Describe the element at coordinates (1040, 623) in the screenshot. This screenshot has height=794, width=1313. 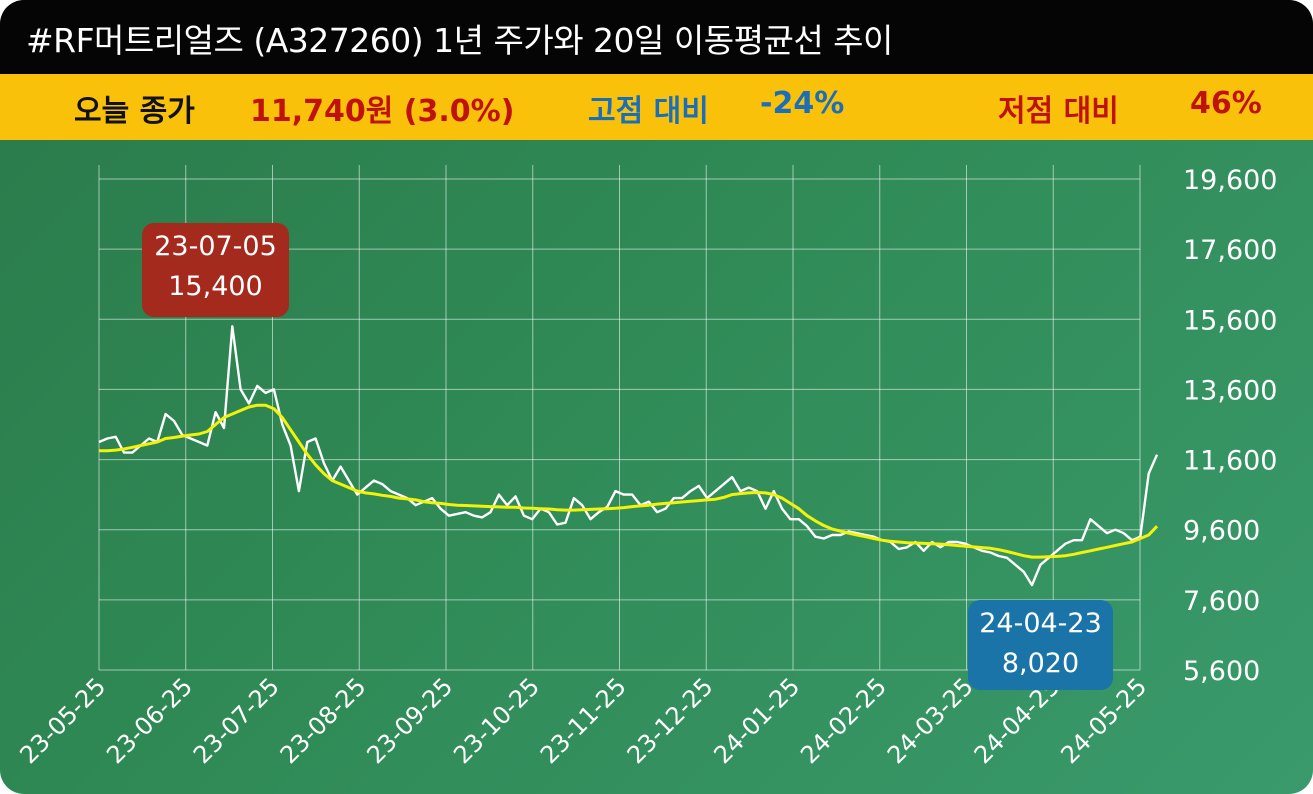
I see `low-annotation-date: 24-04-23` at that location.